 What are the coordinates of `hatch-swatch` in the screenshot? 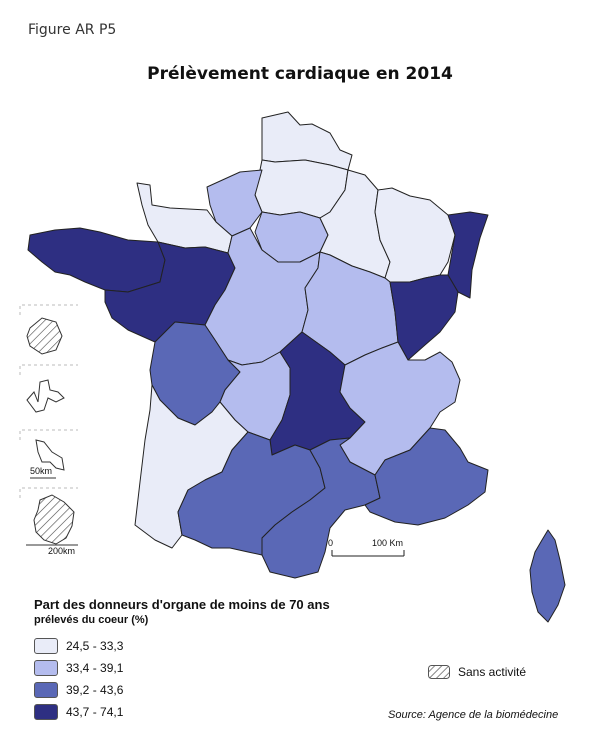 It's located at (439, 672).